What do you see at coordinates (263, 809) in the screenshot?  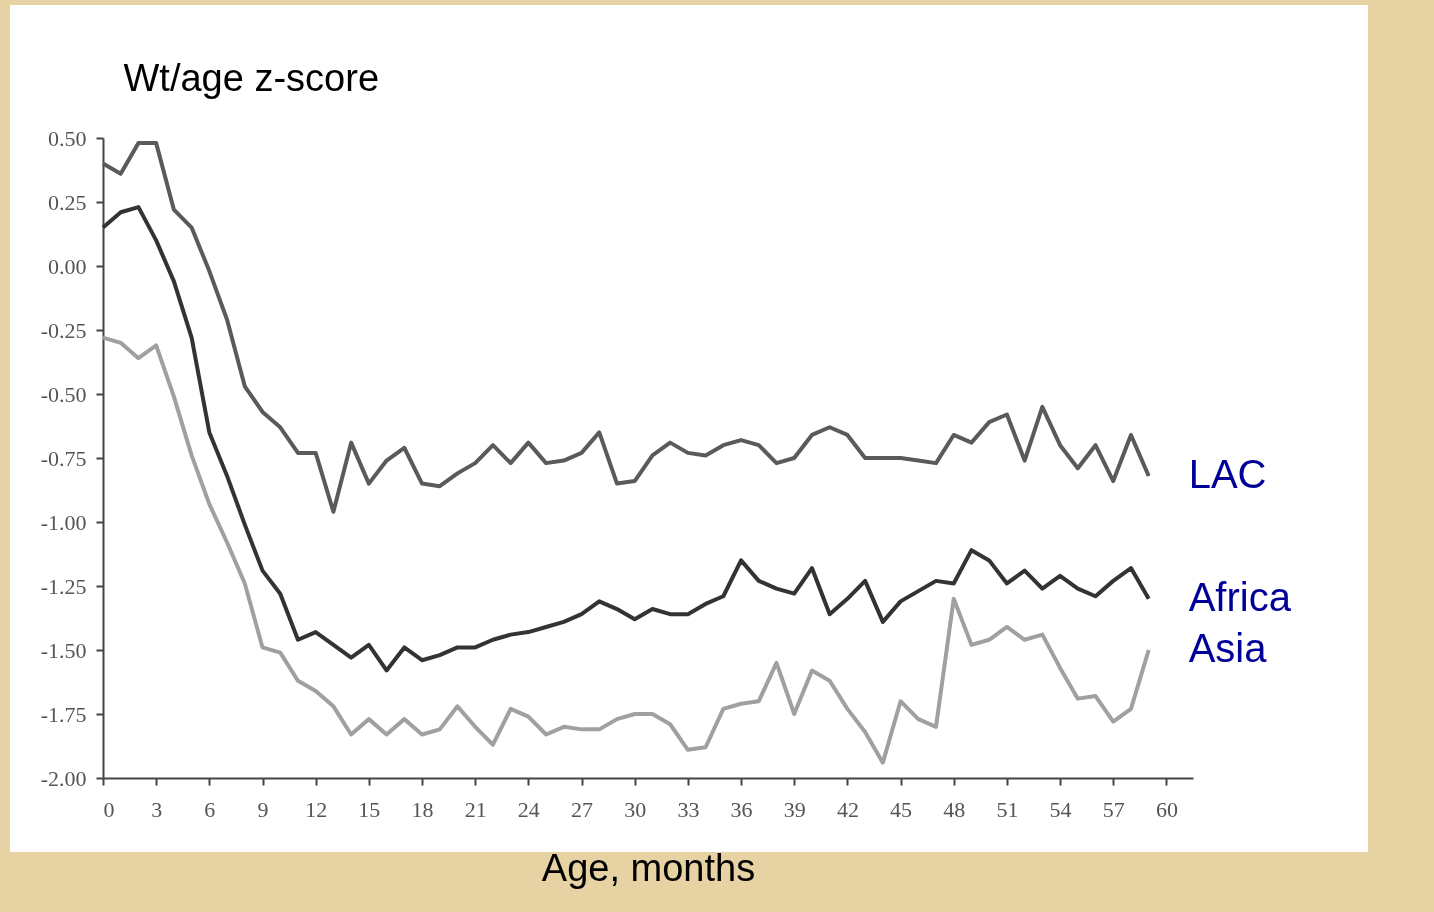 I see `x-tick-label: 9` at bounding box center [263, 809].